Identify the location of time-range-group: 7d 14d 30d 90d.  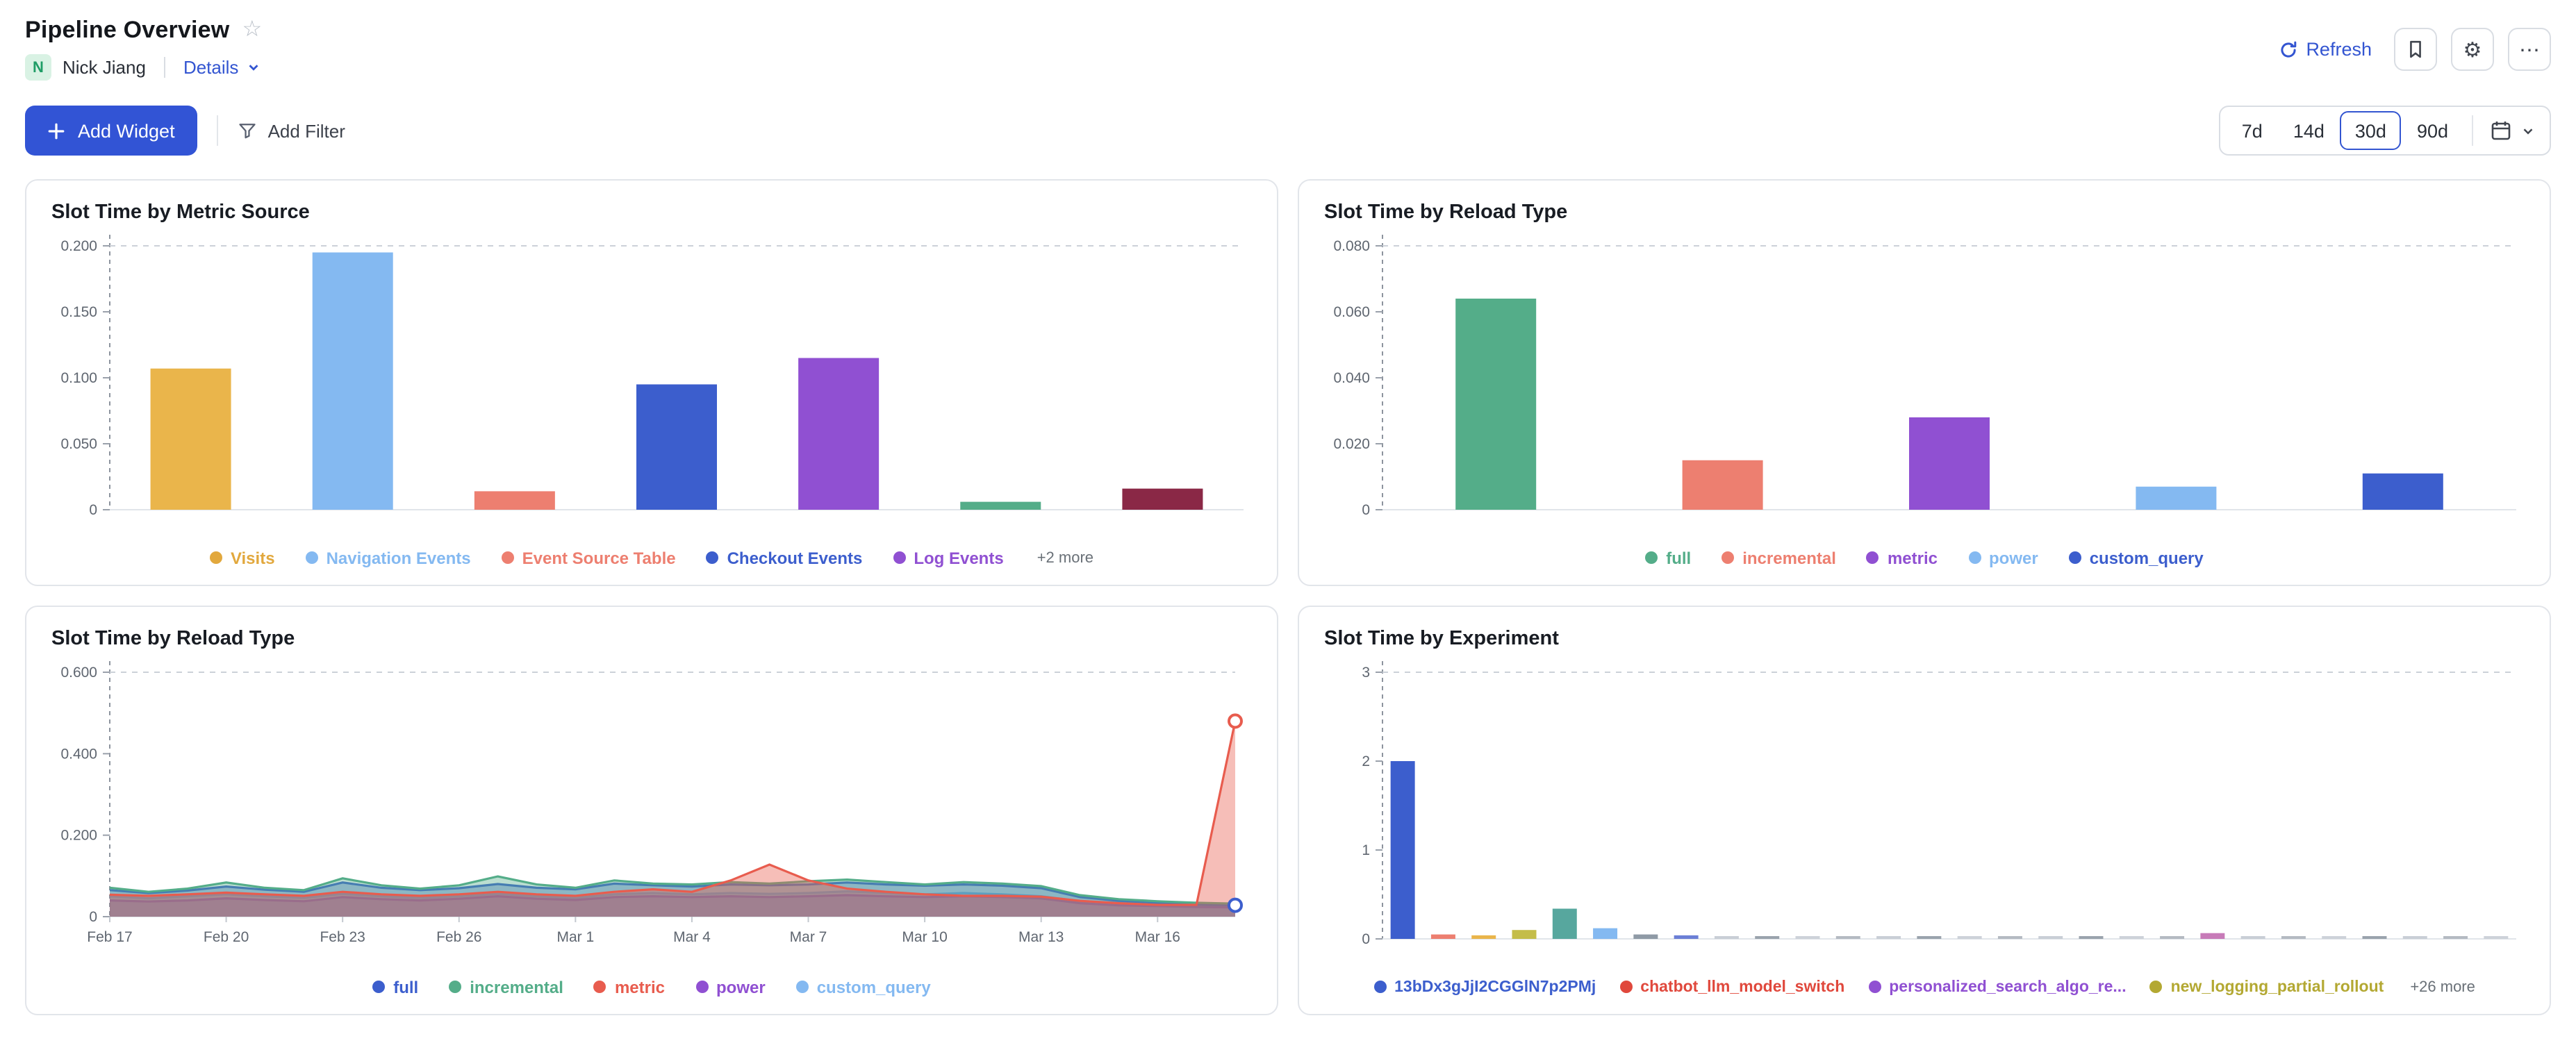
(2385, 131).